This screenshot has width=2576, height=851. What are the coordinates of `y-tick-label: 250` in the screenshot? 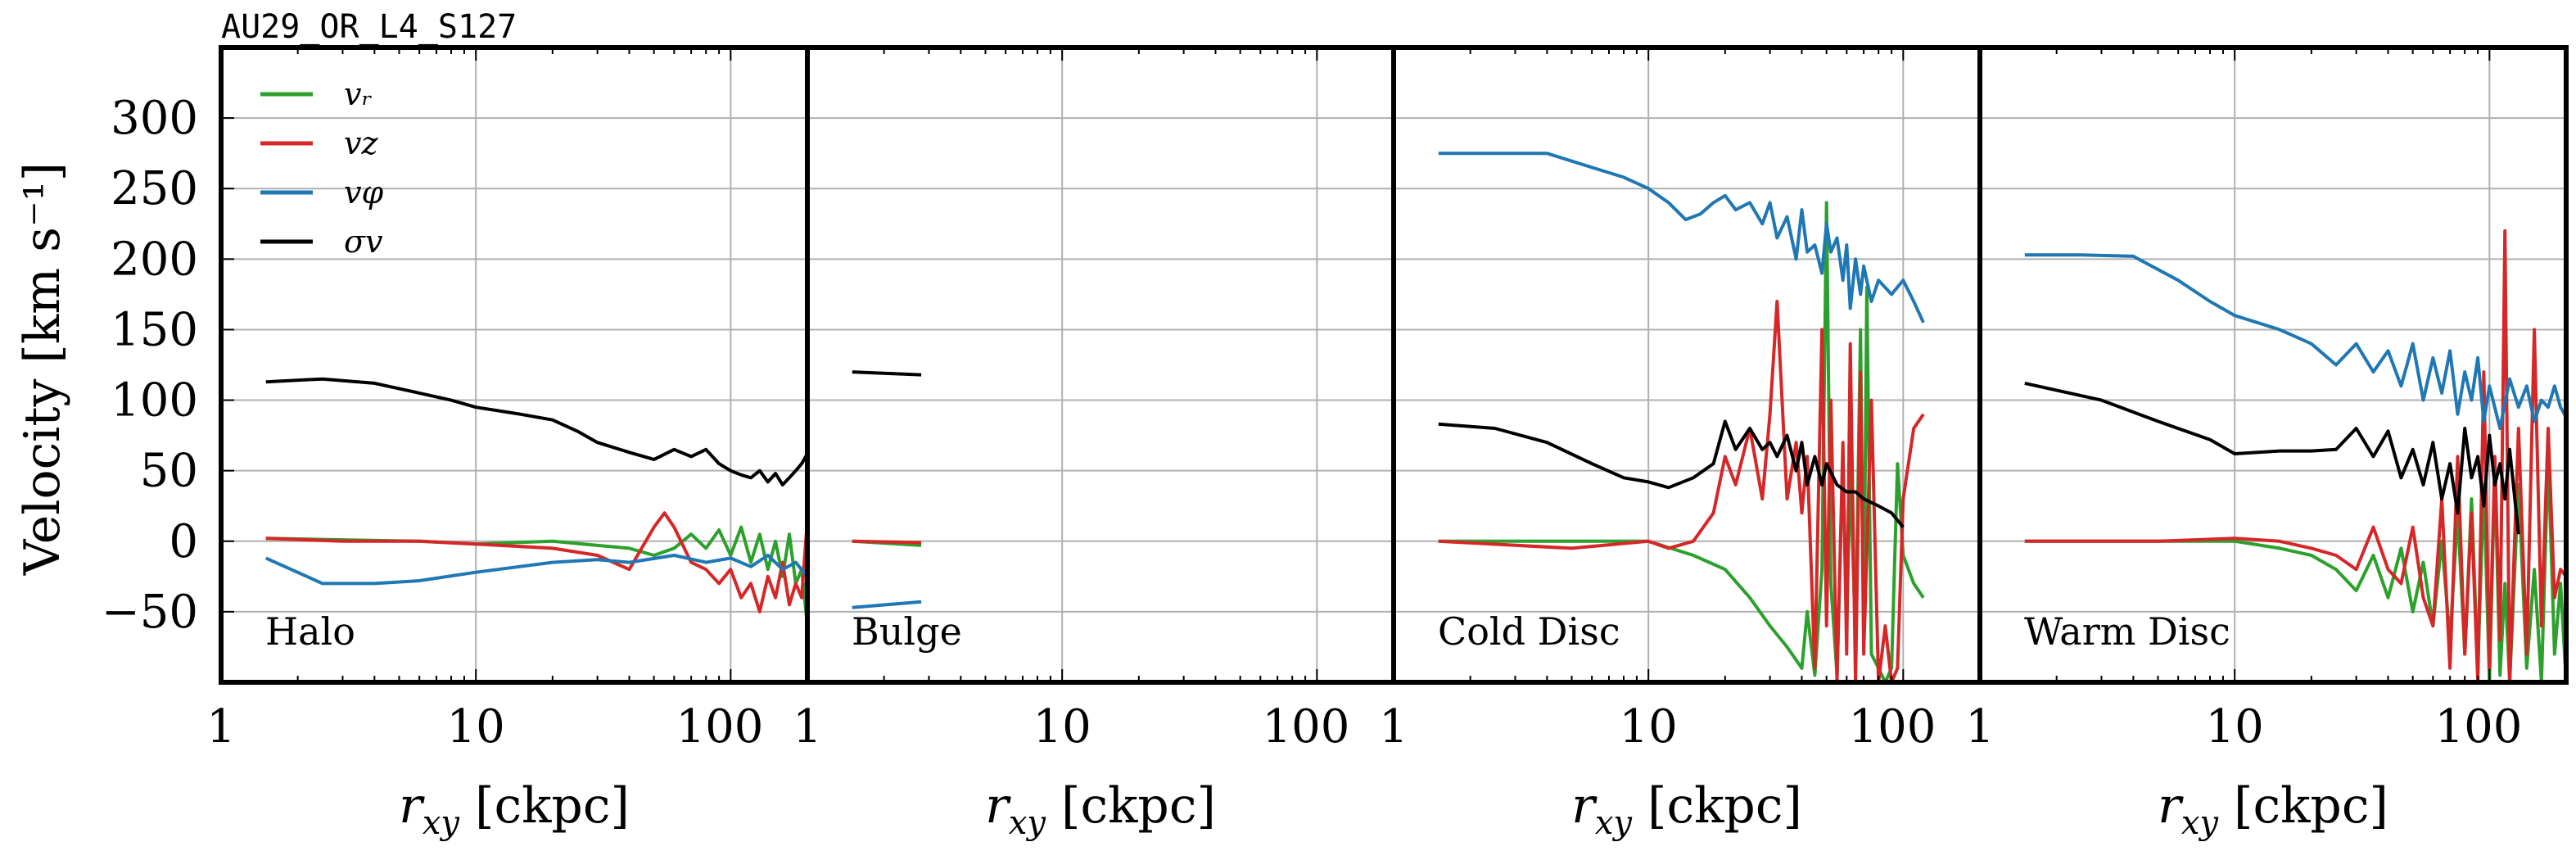 It's located at (154, 188).